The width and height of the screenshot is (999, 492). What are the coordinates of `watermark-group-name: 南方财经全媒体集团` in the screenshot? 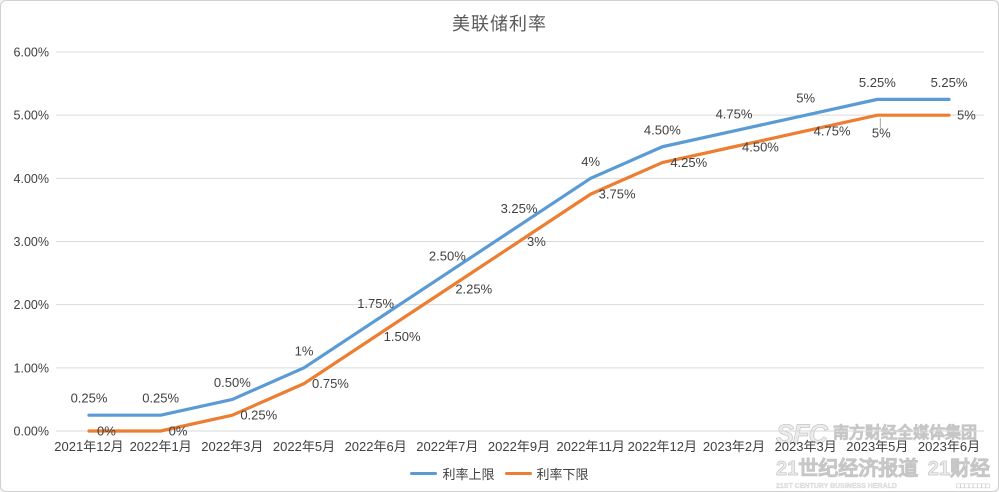 It's located at (905, 433).